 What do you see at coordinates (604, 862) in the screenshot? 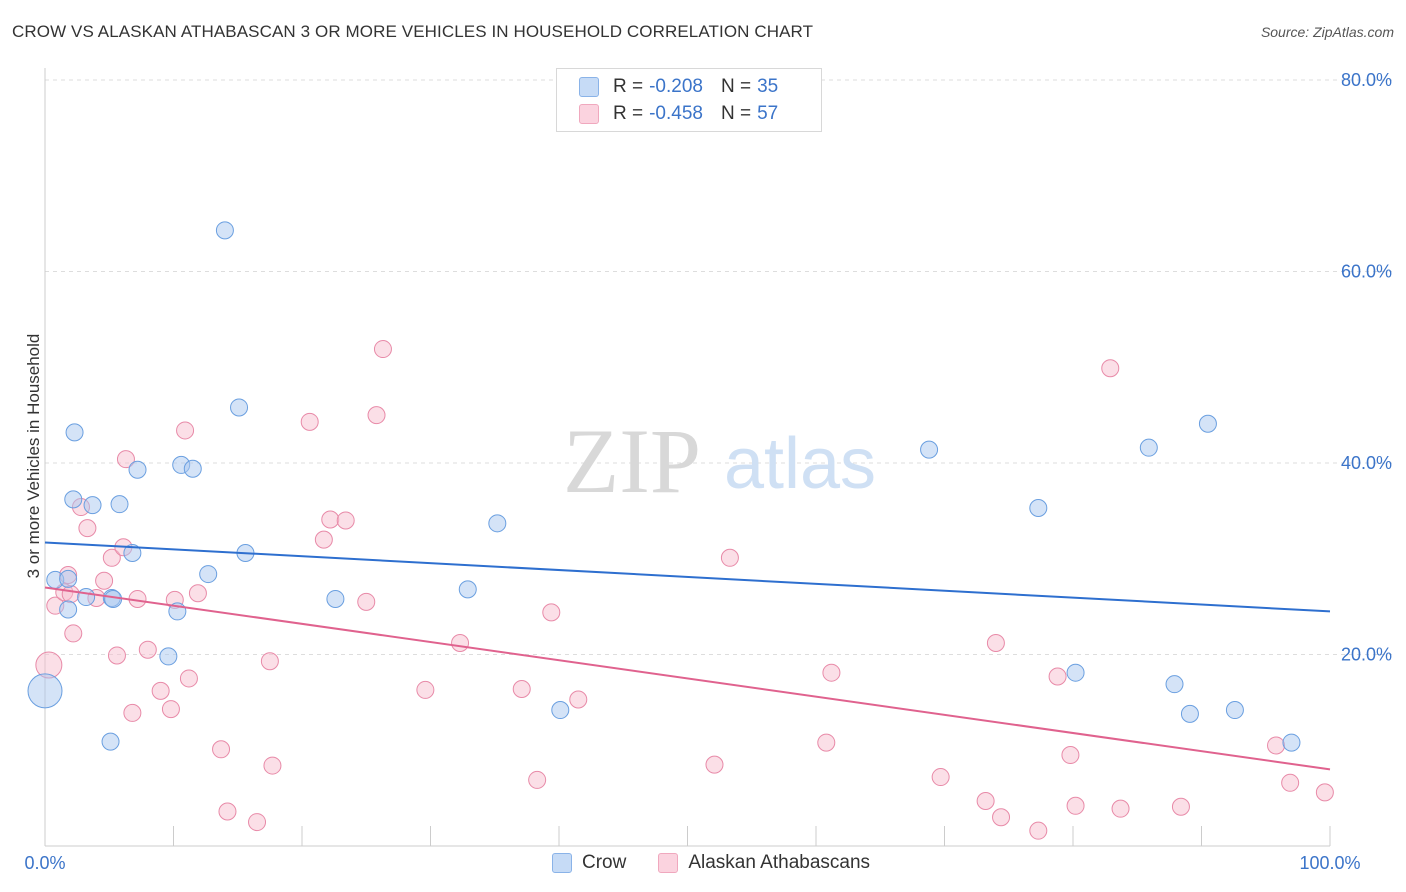
I see `series-label-crow: Crow` at bounding box center [604, 862].